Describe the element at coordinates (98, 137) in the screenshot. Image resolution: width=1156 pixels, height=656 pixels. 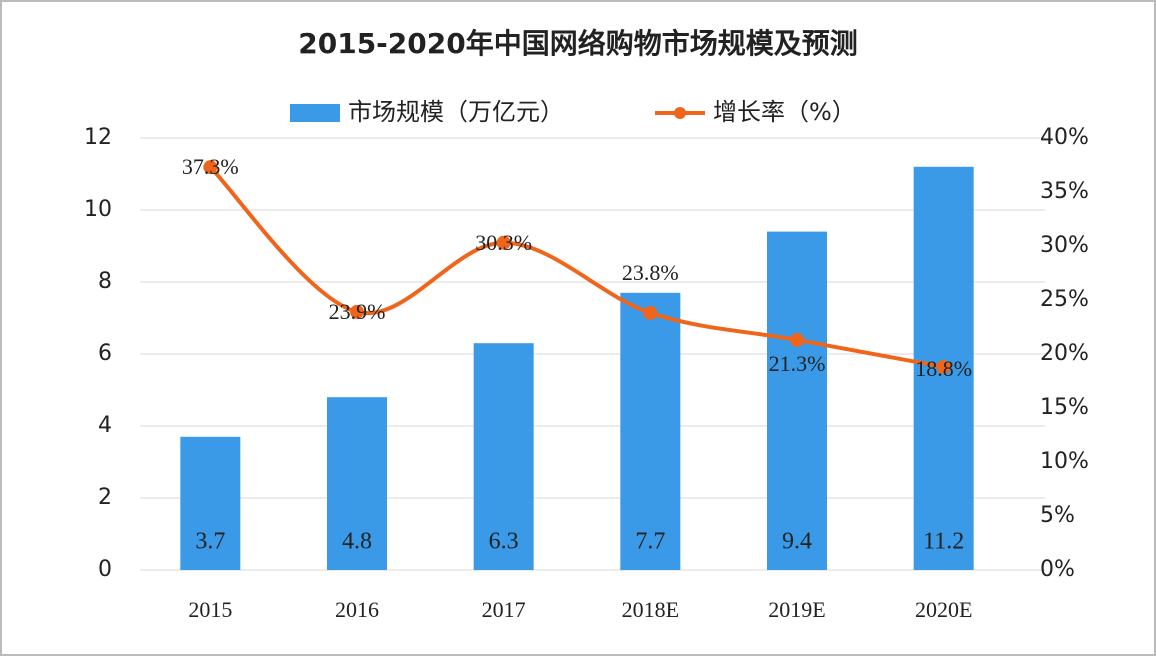
I see `y-tick-label: 12` at that location.